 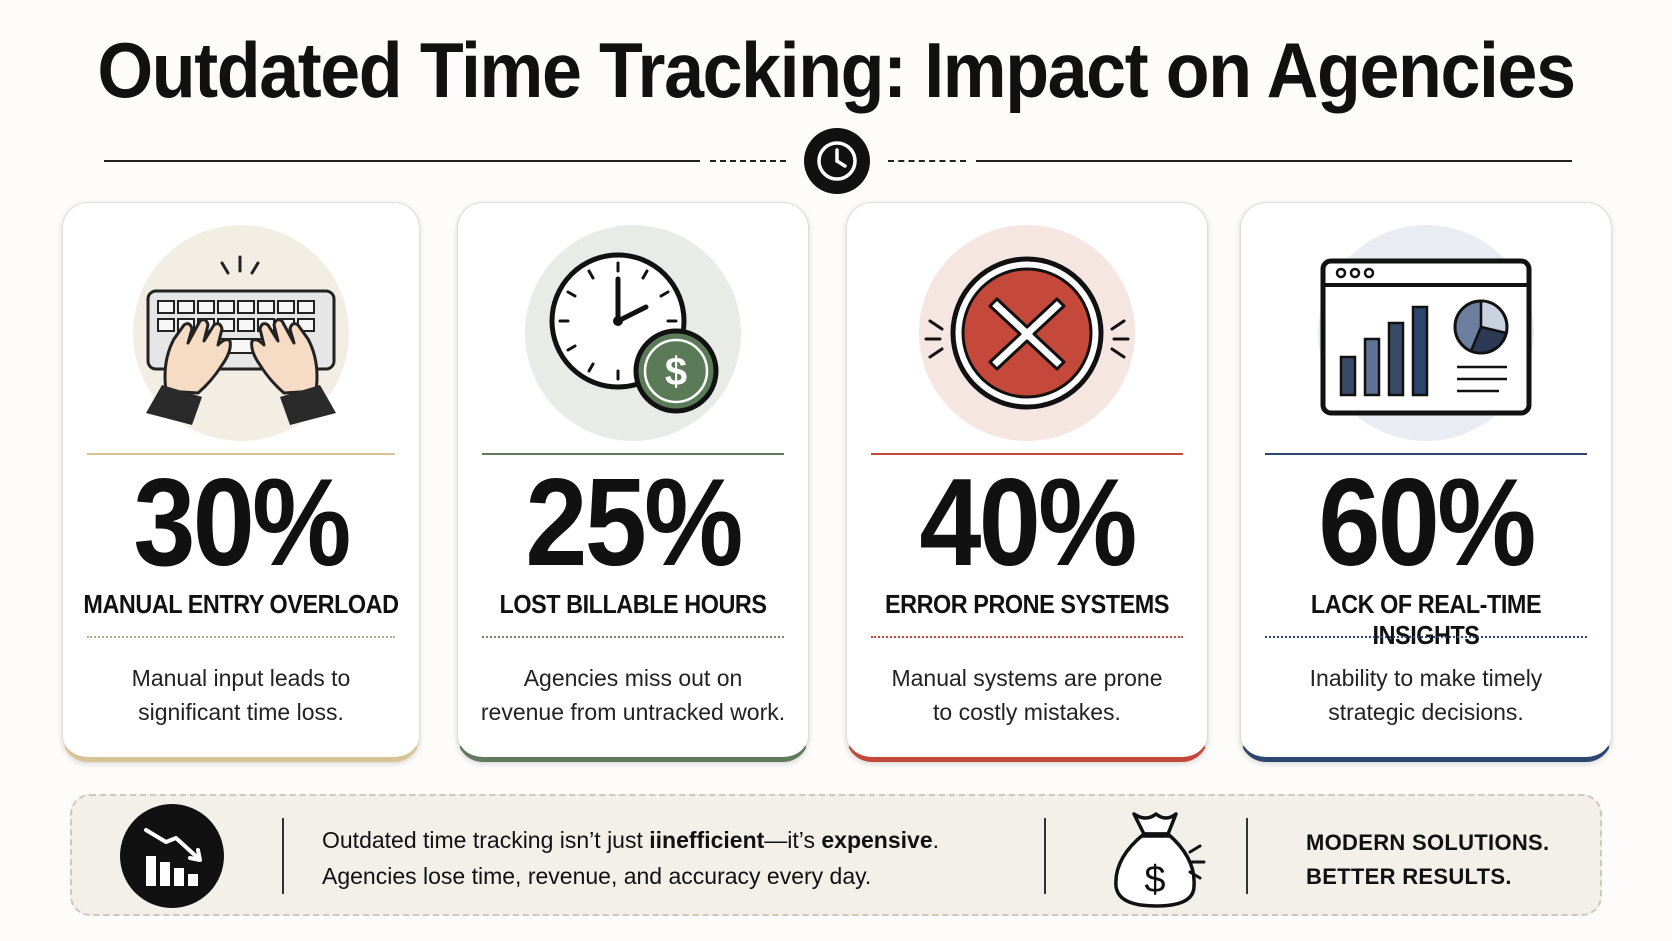 What do you see at coordinates (242, 523) in the screenshot?
I see `stat-percent: 30%` at bounding box center [242, 523].